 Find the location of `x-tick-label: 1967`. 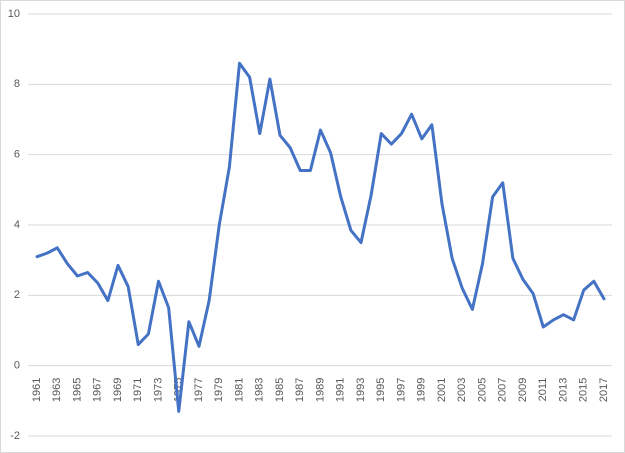

x-tick-label: 1967 is located at coordinates (98, 390).